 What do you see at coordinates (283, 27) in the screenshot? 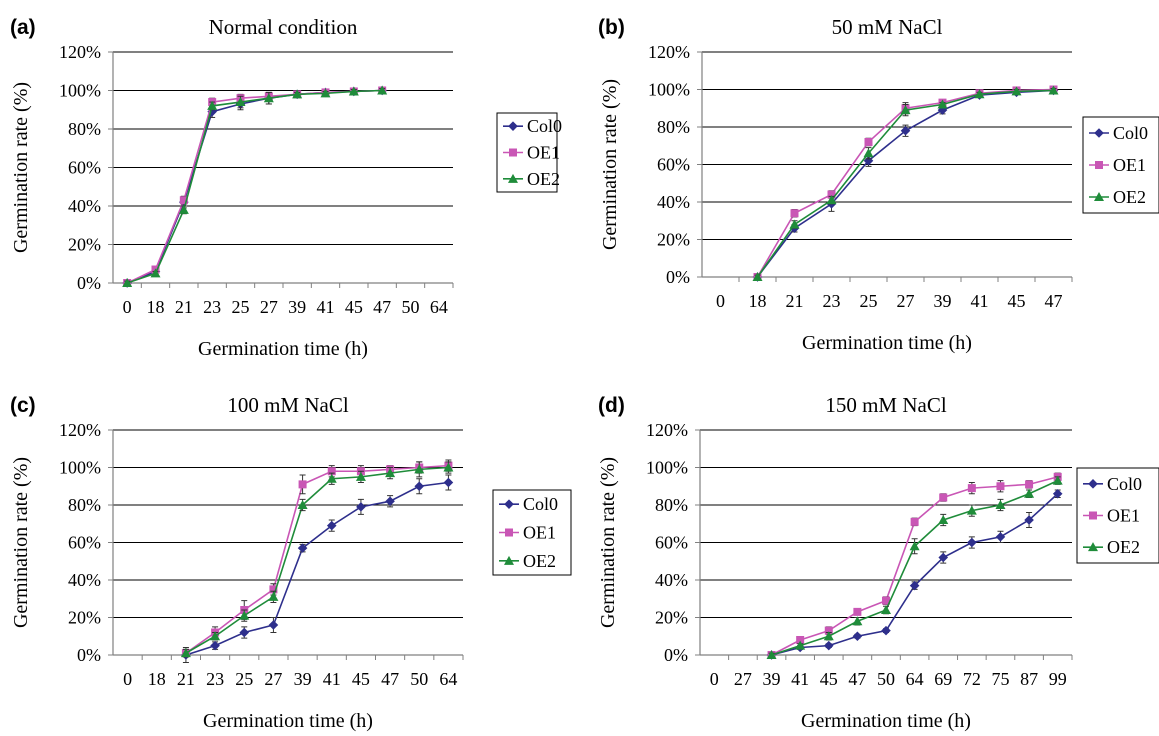
I see `chart-title: Normal condition` at bounding box center [283, 27].